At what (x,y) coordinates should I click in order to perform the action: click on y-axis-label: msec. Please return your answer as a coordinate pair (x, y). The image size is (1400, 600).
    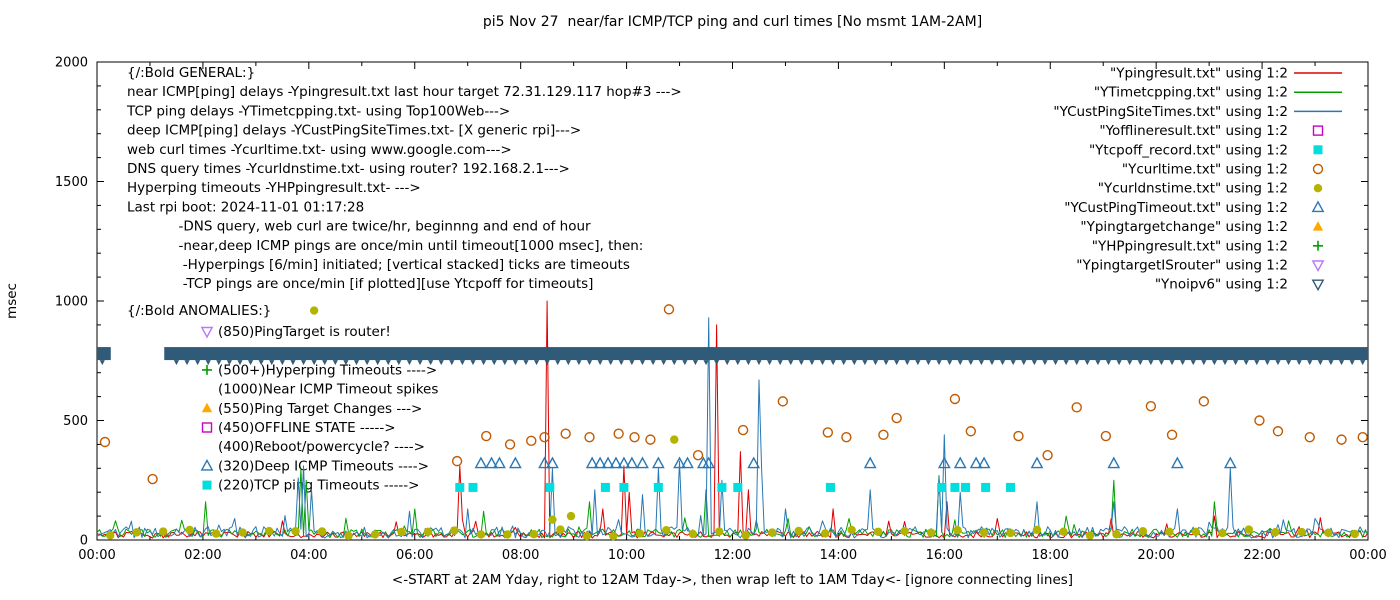
    Looking at the image, I should click on (12, 301).